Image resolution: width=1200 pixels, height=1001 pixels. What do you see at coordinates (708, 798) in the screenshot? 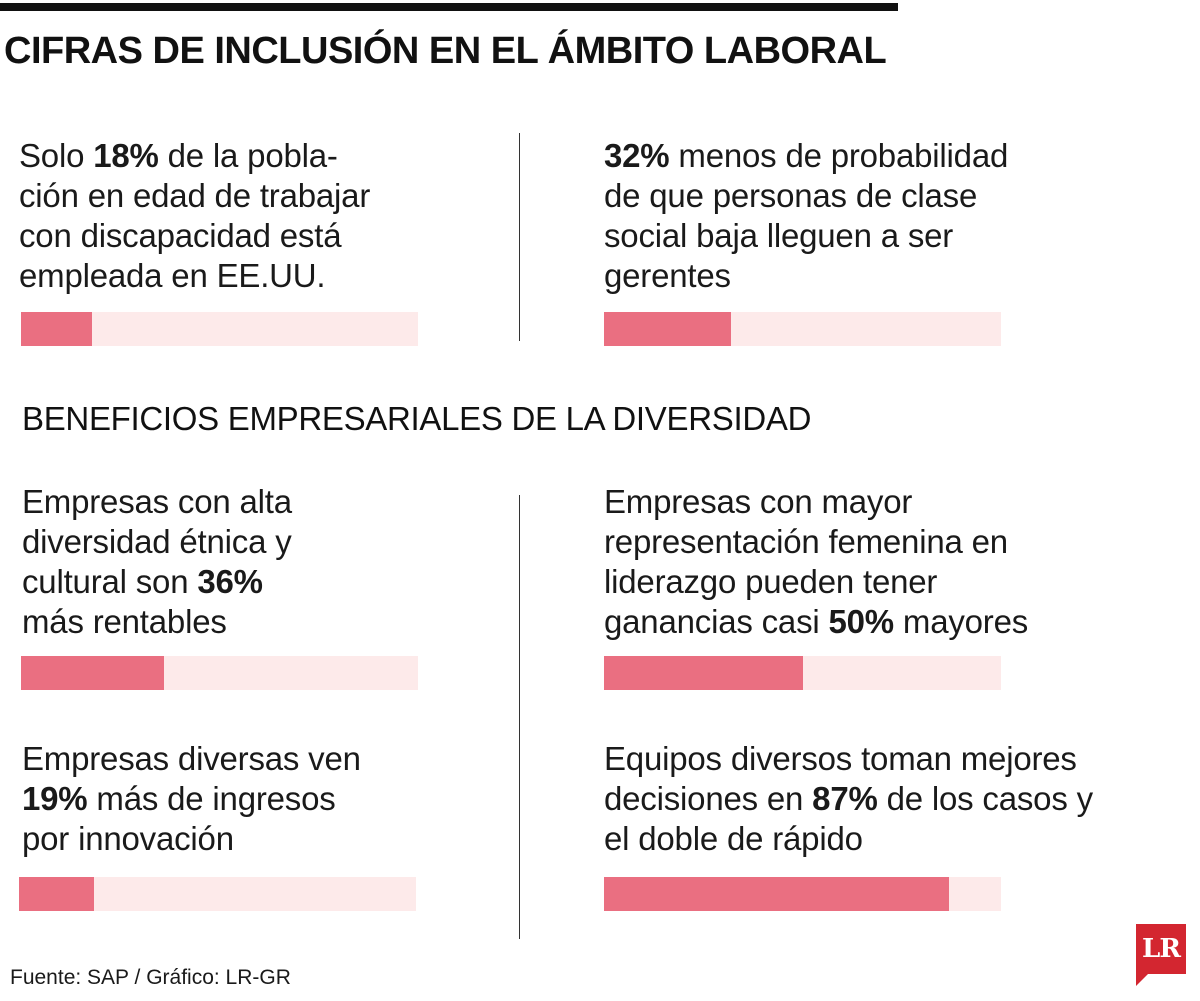
I see `stat-line-text: decisiones en` at bounding box center [708, 798].